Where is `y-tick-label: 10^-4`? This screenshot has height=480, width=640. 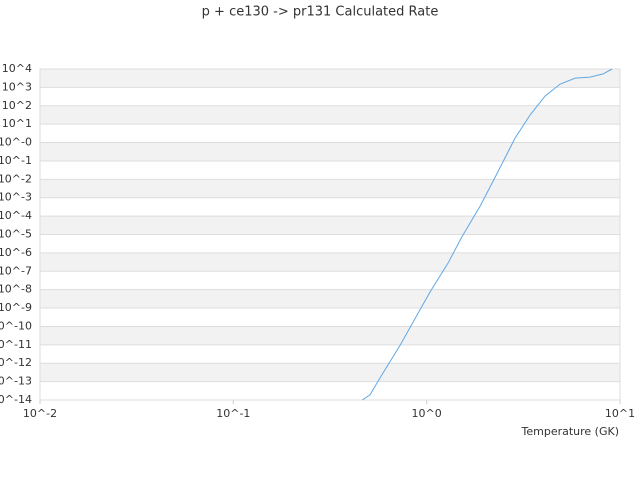 y-tick-label: 10^-4 is located at coordinates (16, 215).